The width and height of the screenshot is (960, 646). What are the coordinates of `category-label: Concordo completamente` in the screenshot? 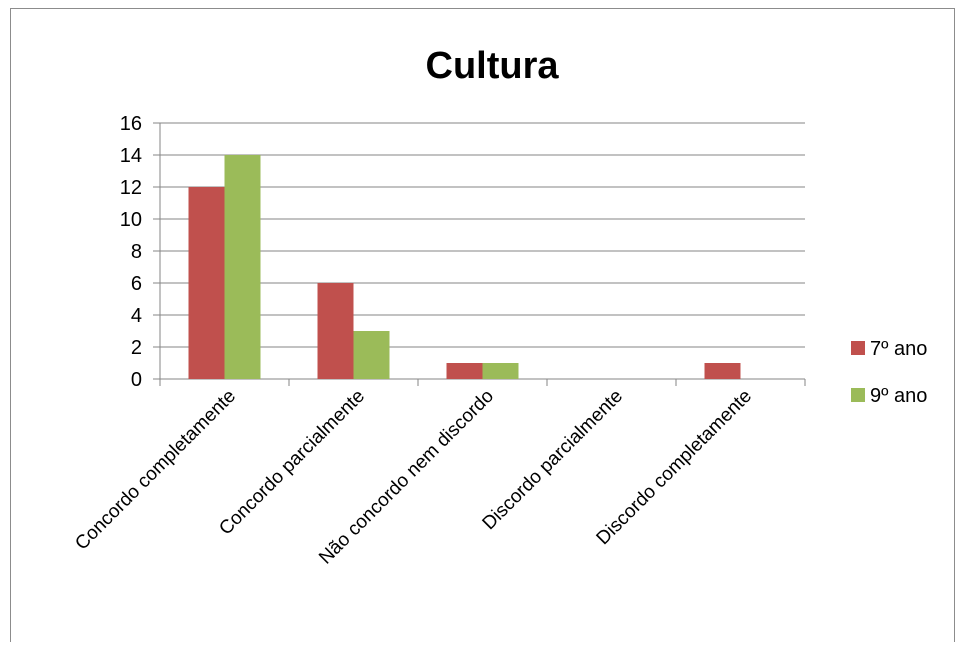 It's located at (155, 470).